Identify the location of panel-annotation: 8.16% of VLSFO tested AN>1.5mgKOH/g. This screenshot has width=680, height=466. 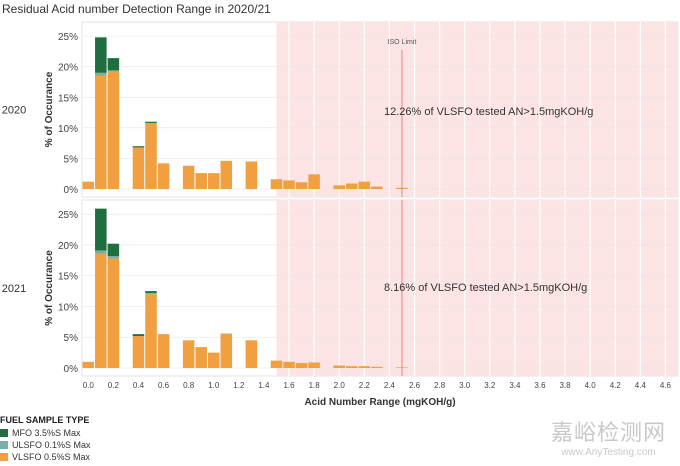
(485, 288).